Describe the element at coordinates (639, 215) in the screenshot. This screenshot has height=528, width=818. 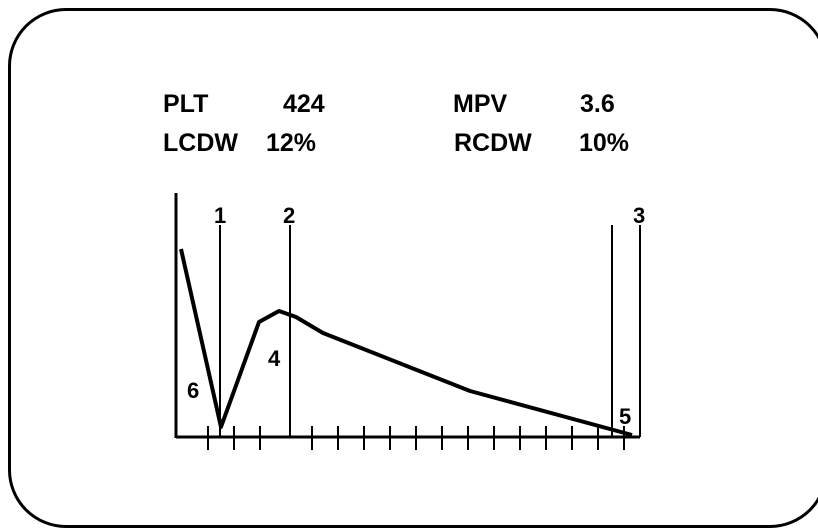
I see `marker-3: 3` at that location.